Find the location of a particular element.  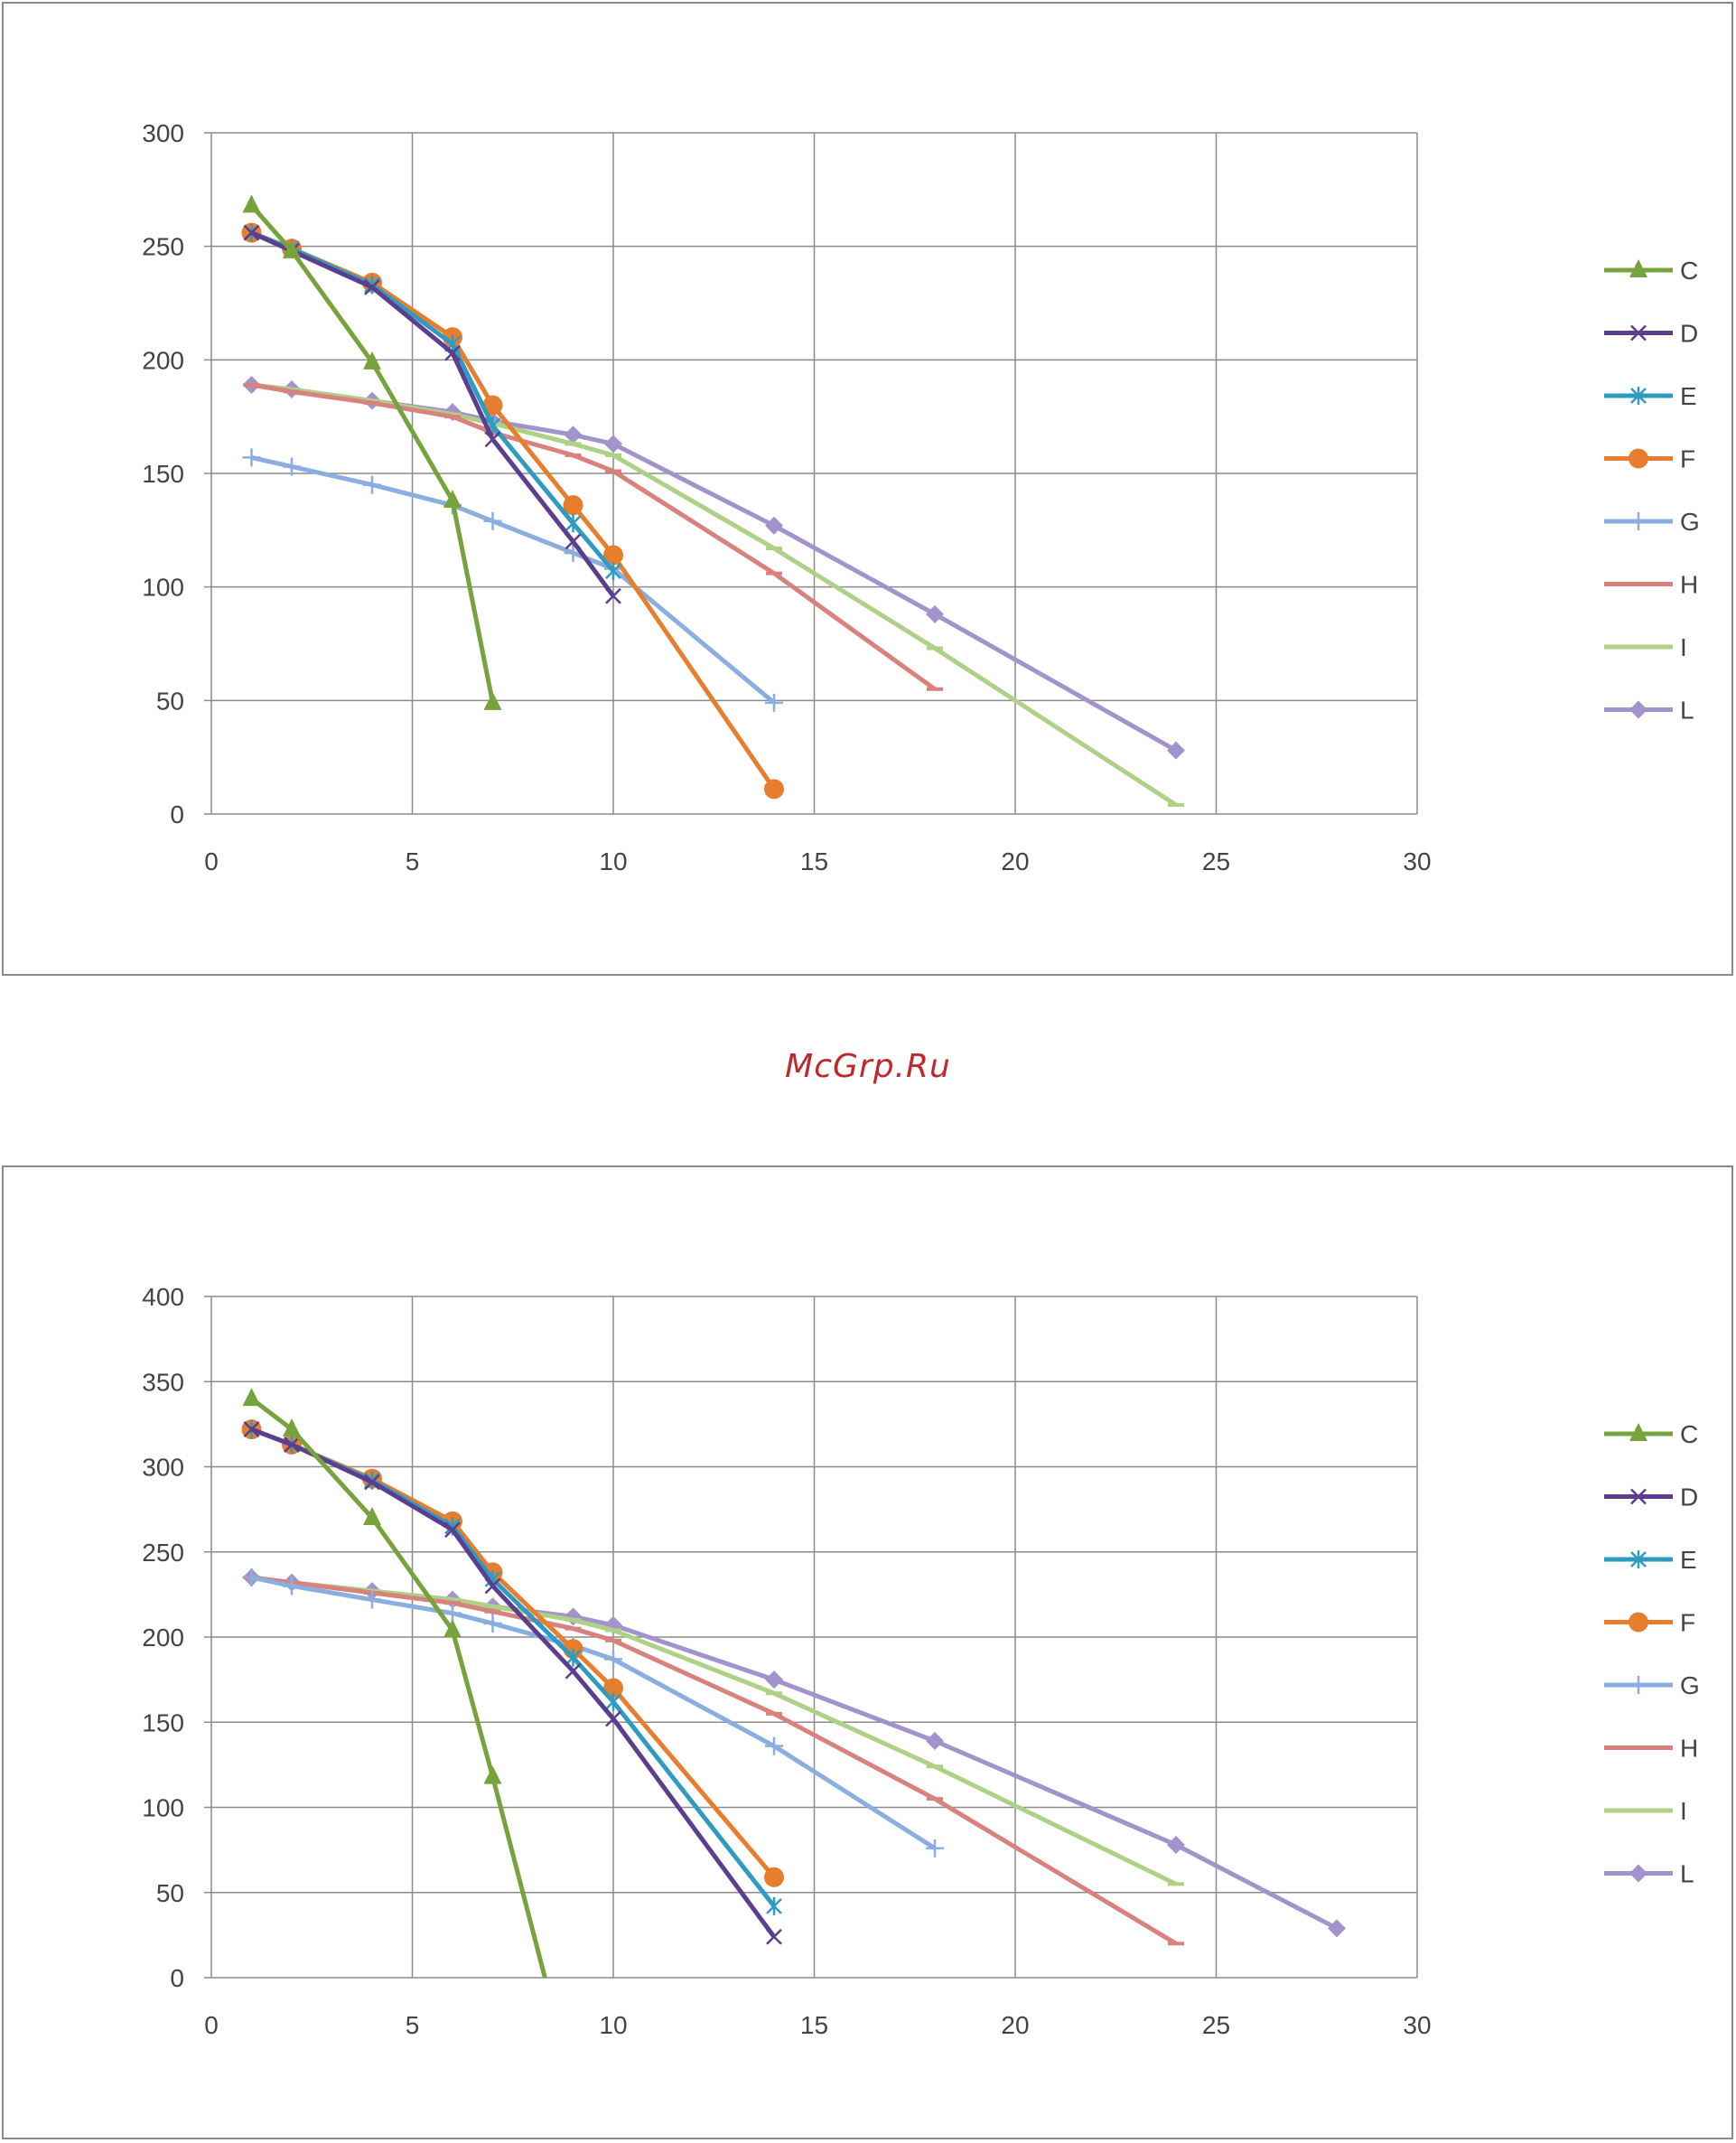

series-I is located at coordinates (714, 1730).